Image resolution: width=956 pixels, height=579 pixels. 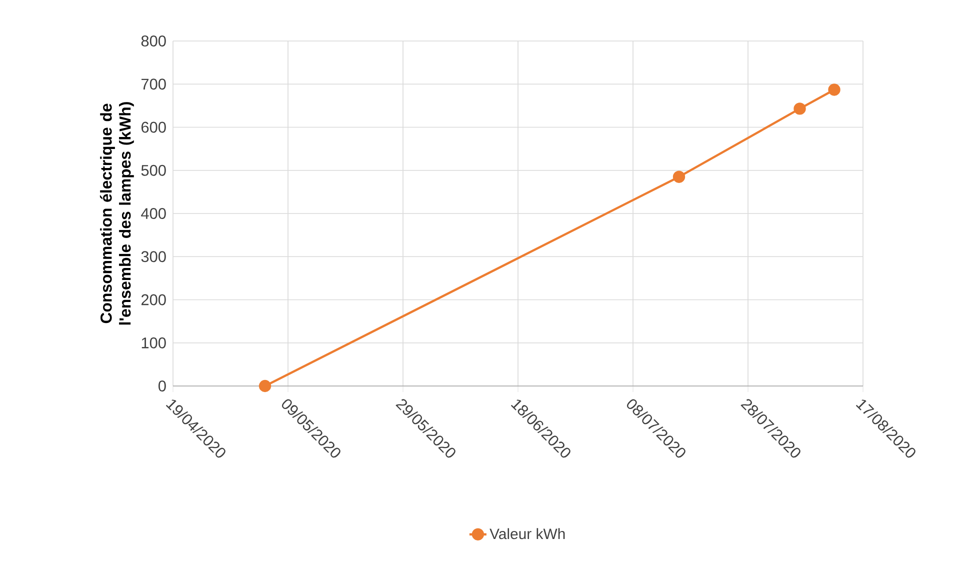 I want to click on y-tick-label: 500, so click(x=153, y=170).